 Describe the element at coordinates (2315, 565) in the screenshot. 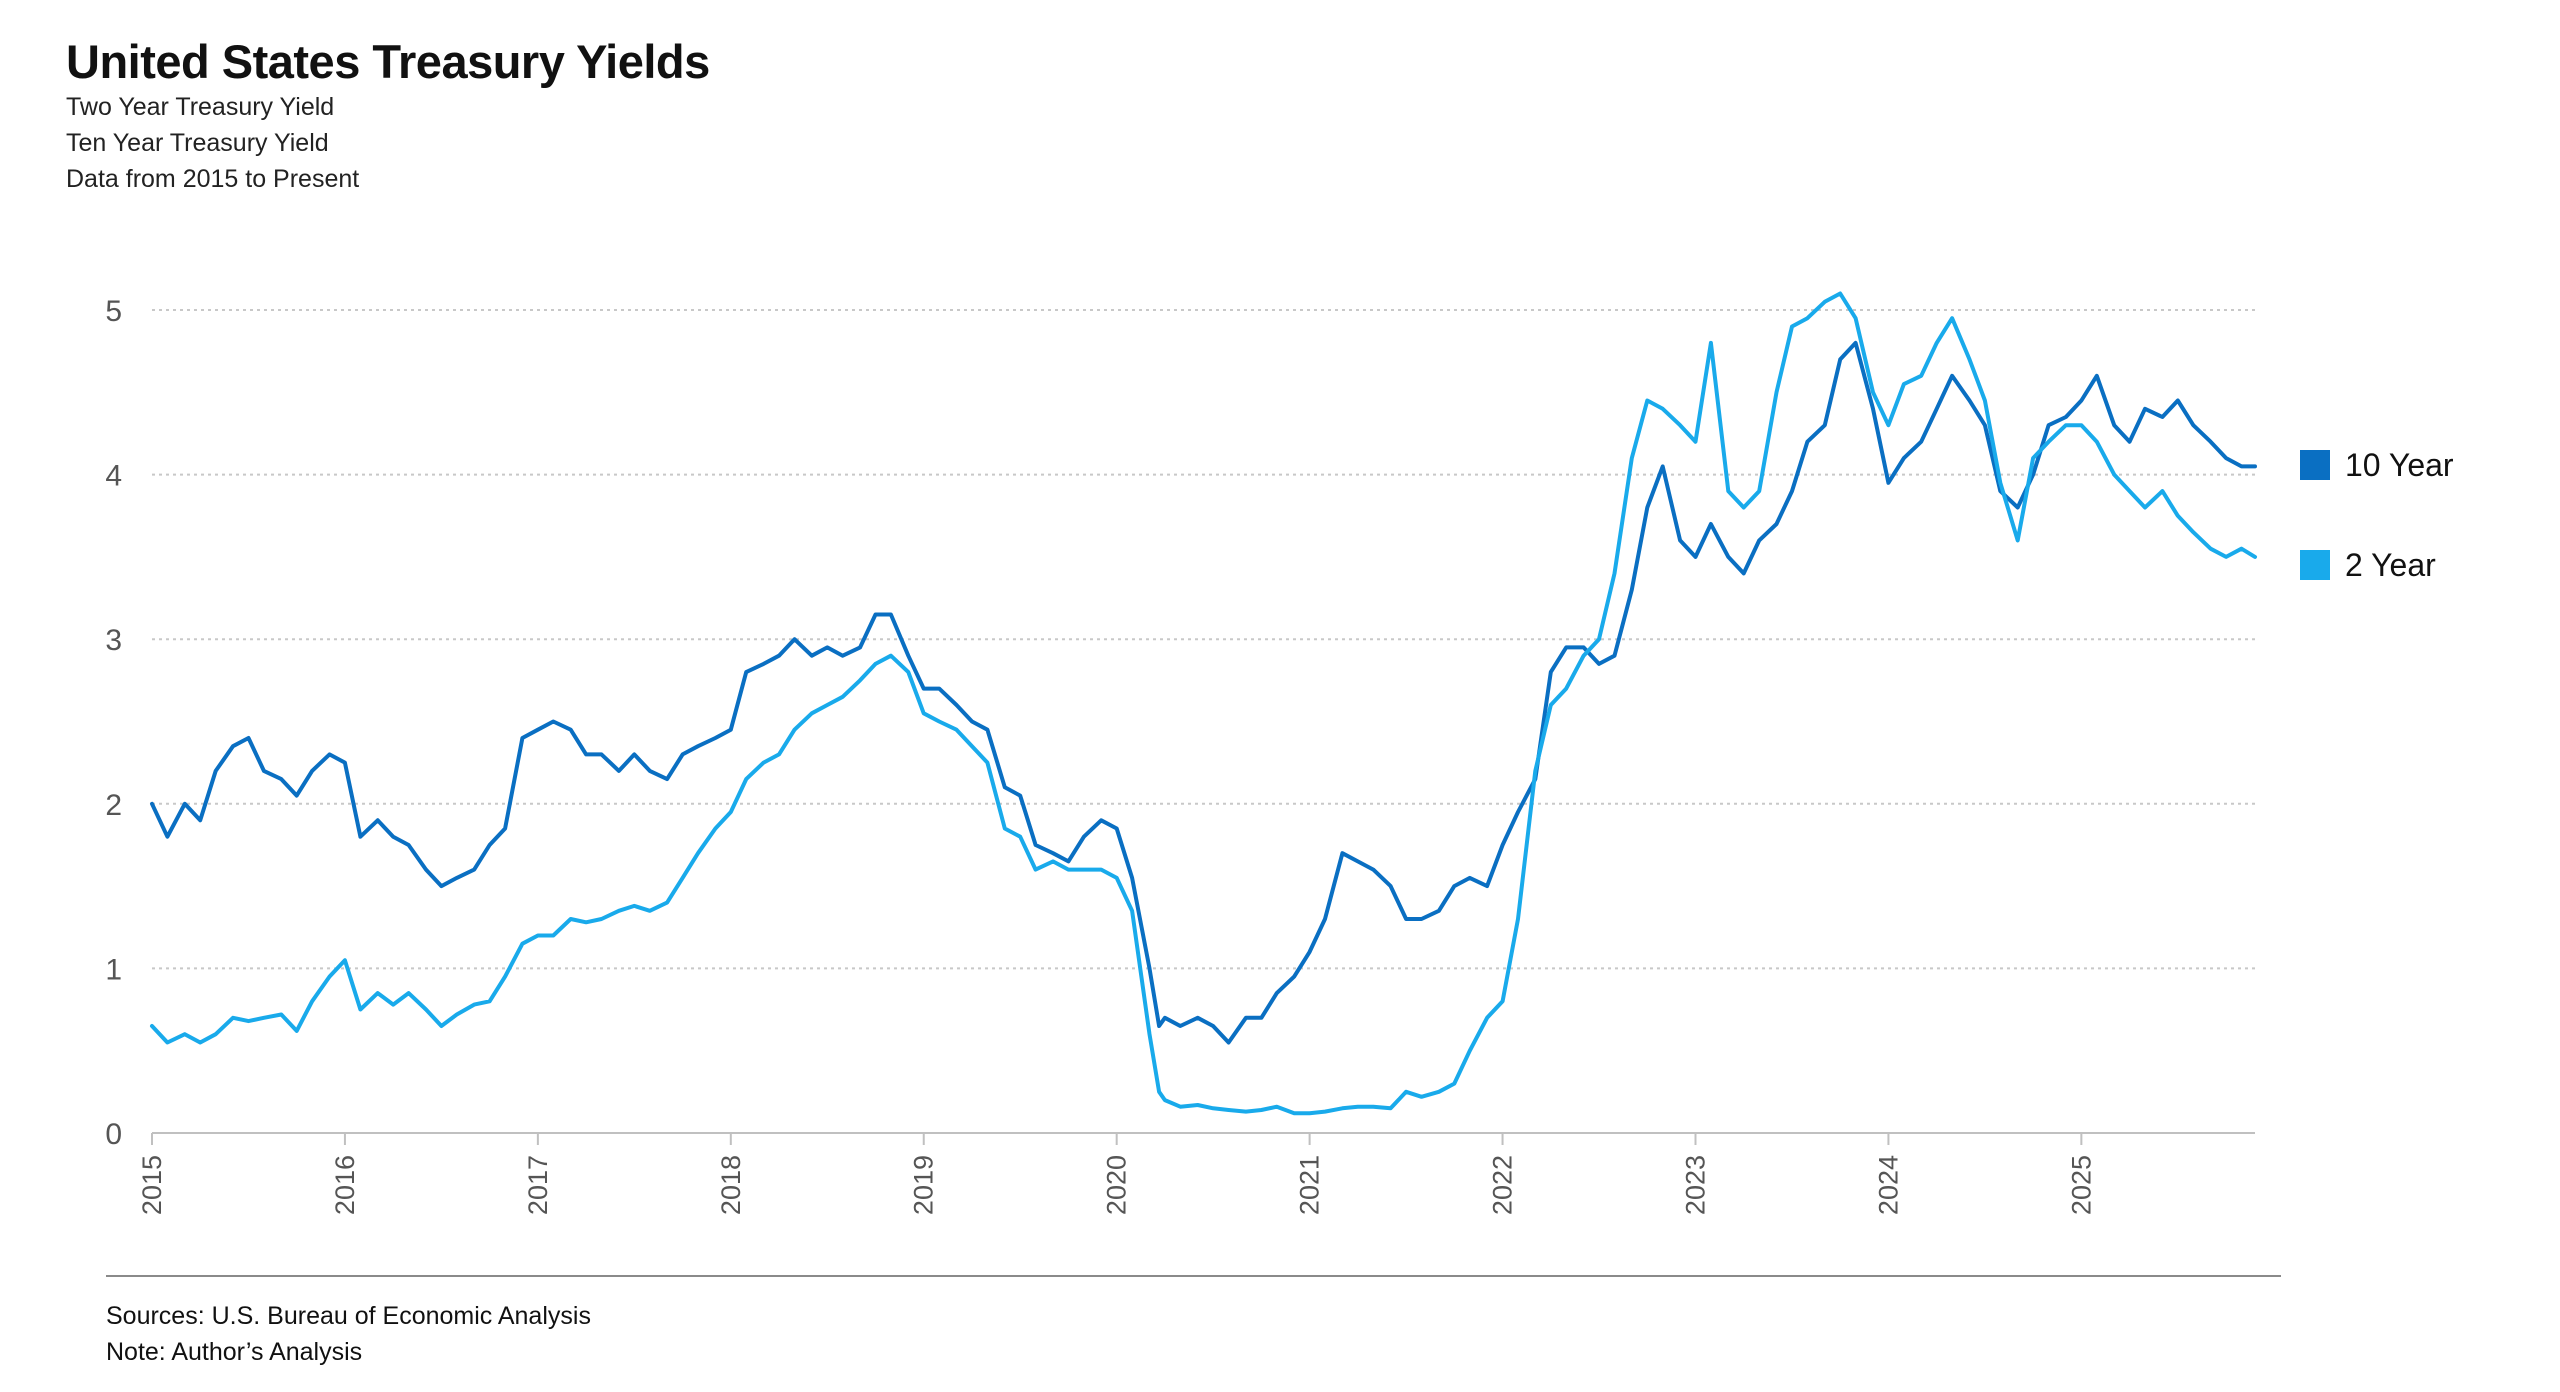

I see `legend-swatch-2-year` at that location.